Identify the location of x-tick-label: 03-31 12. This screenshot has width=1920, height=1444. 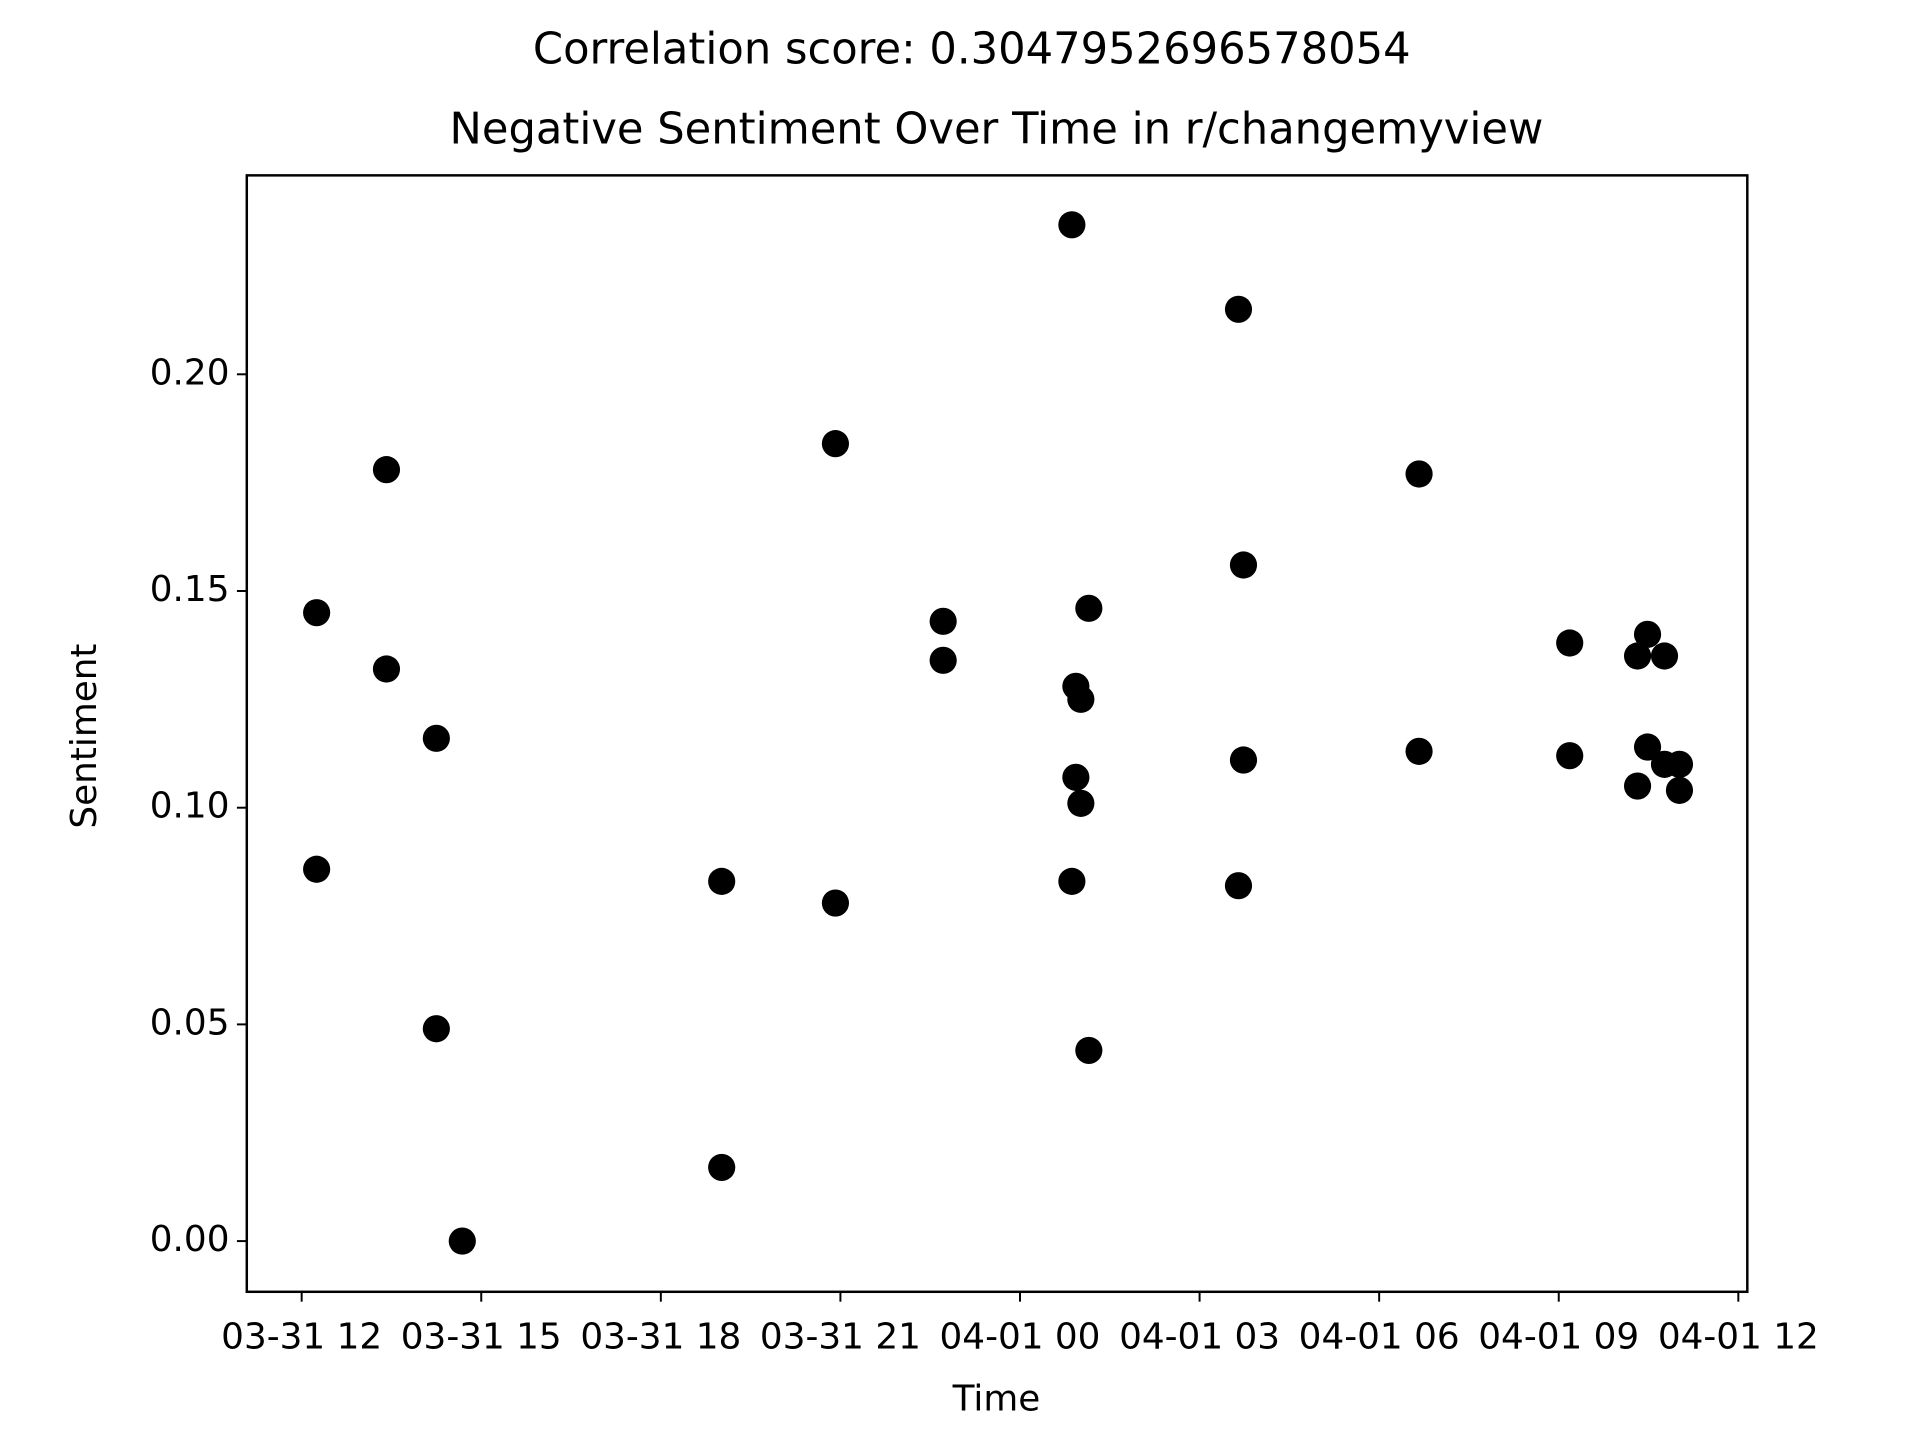
(301, 1337).